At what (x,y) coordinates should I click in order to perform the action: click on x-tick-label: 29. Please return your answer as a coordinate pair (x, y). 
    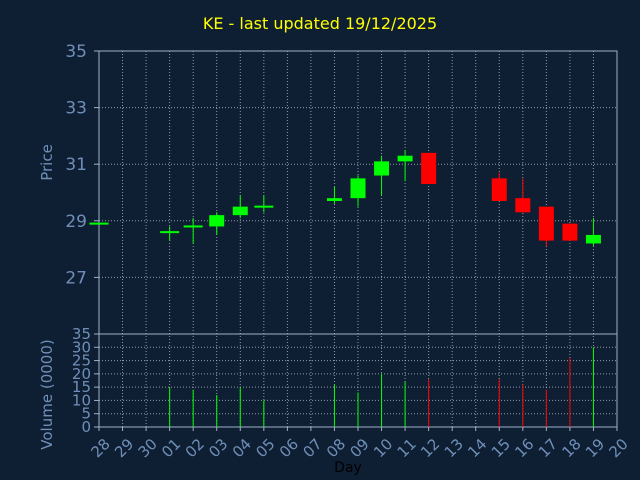
    Looking at the image, I should click on (124, 448).